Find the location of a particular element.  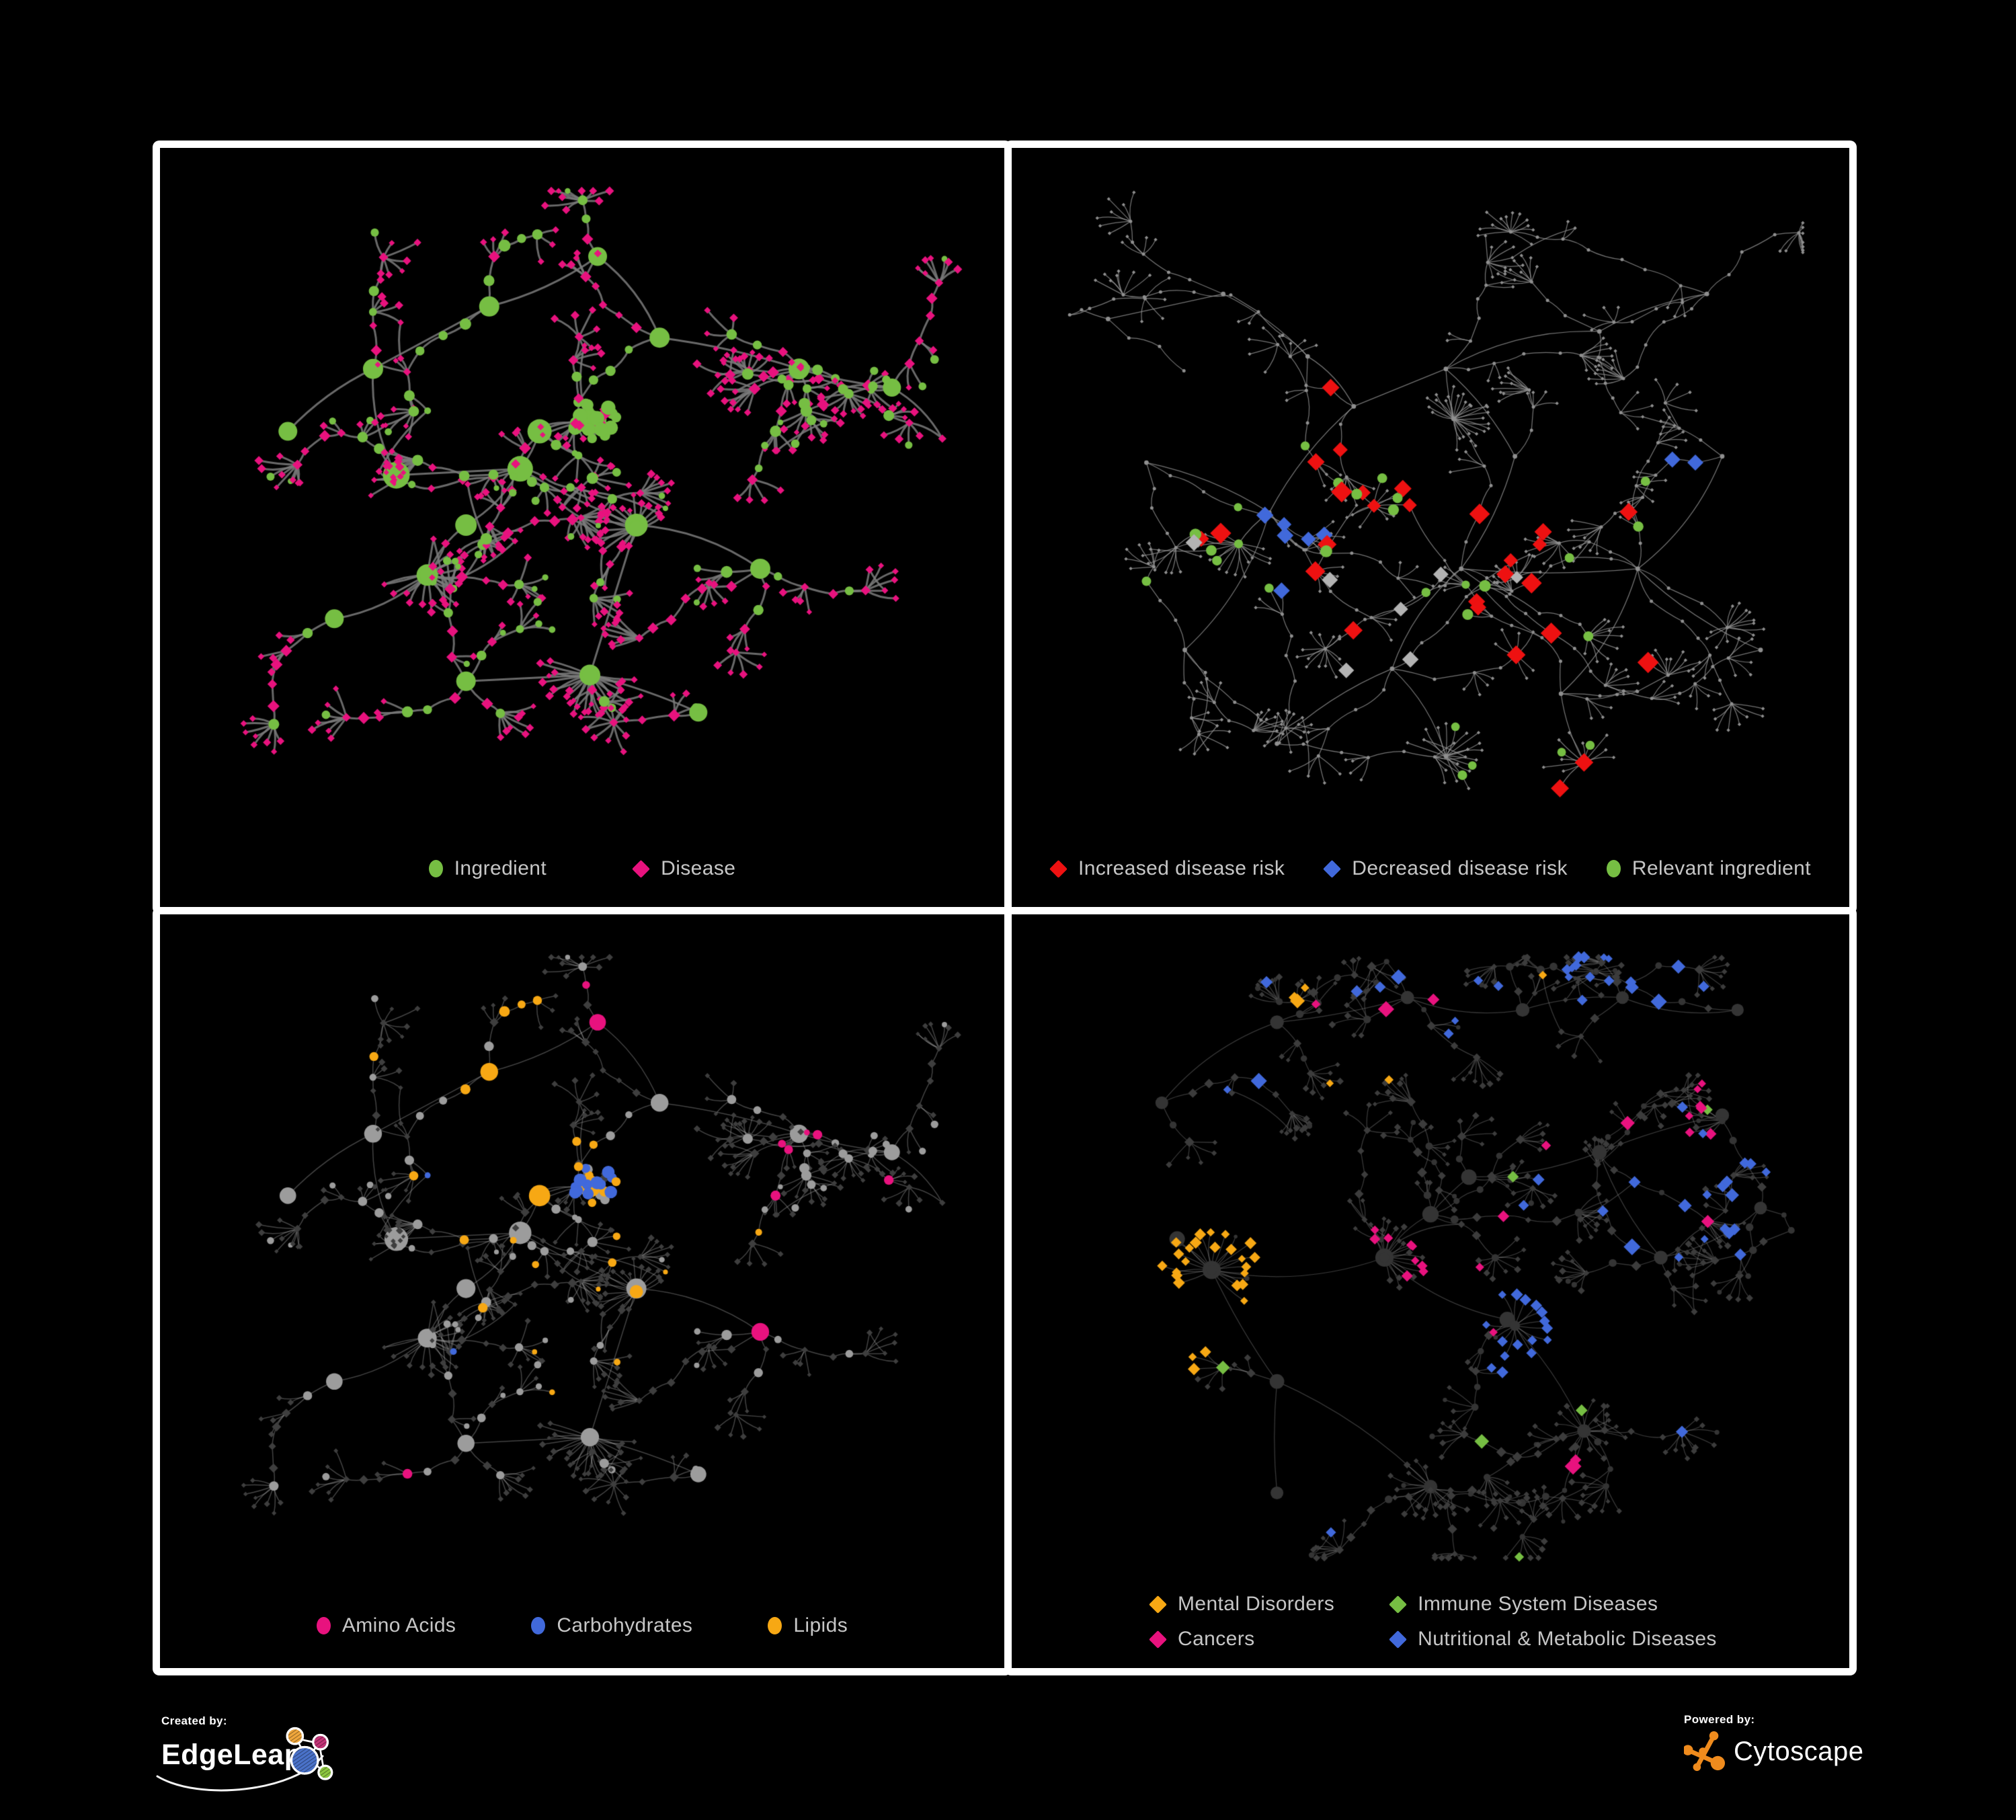

powered-by-label: Powered by: is located at coordinates (1719, 1719).